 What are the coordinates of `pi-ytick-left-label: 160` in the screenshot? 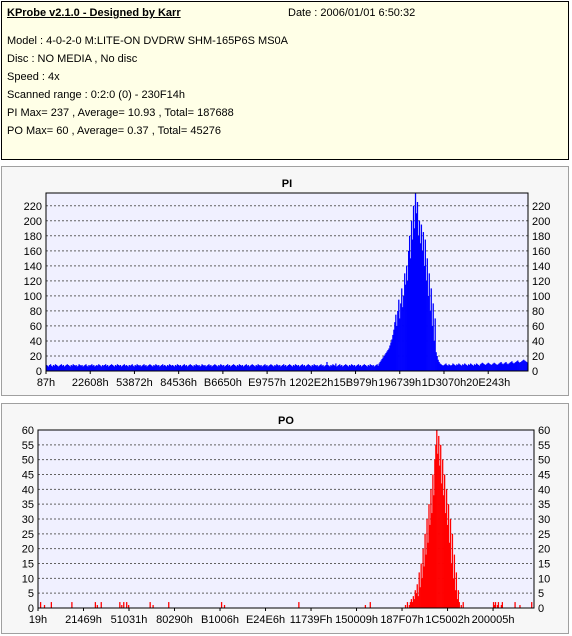 It's located at (33, 252).